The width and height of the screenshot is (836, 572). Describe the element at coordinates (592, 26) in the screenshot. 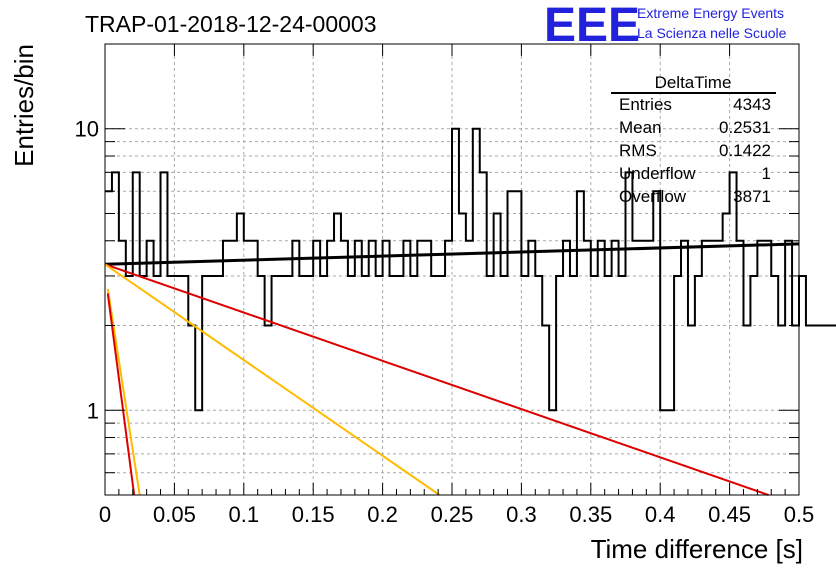

I see `logo-text: EEE` at that location.